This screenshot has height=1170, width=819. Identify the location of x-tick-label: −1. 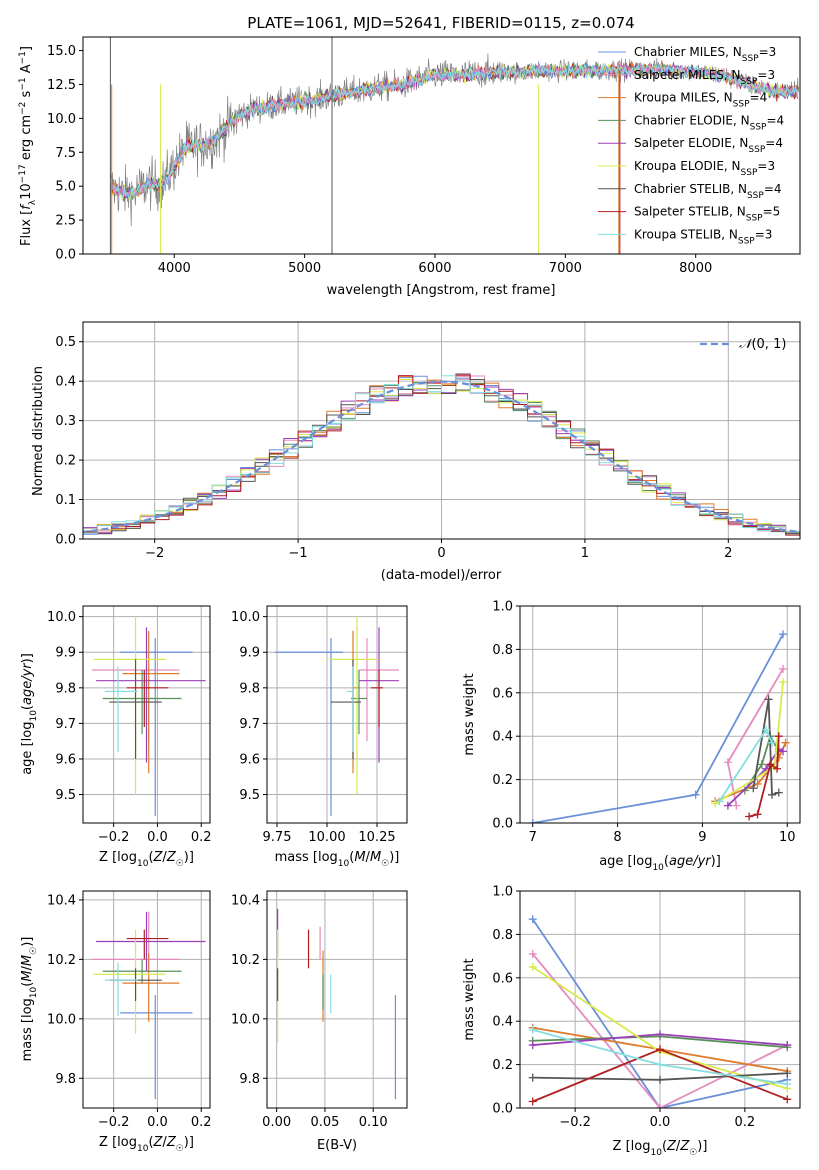
(298, 553).